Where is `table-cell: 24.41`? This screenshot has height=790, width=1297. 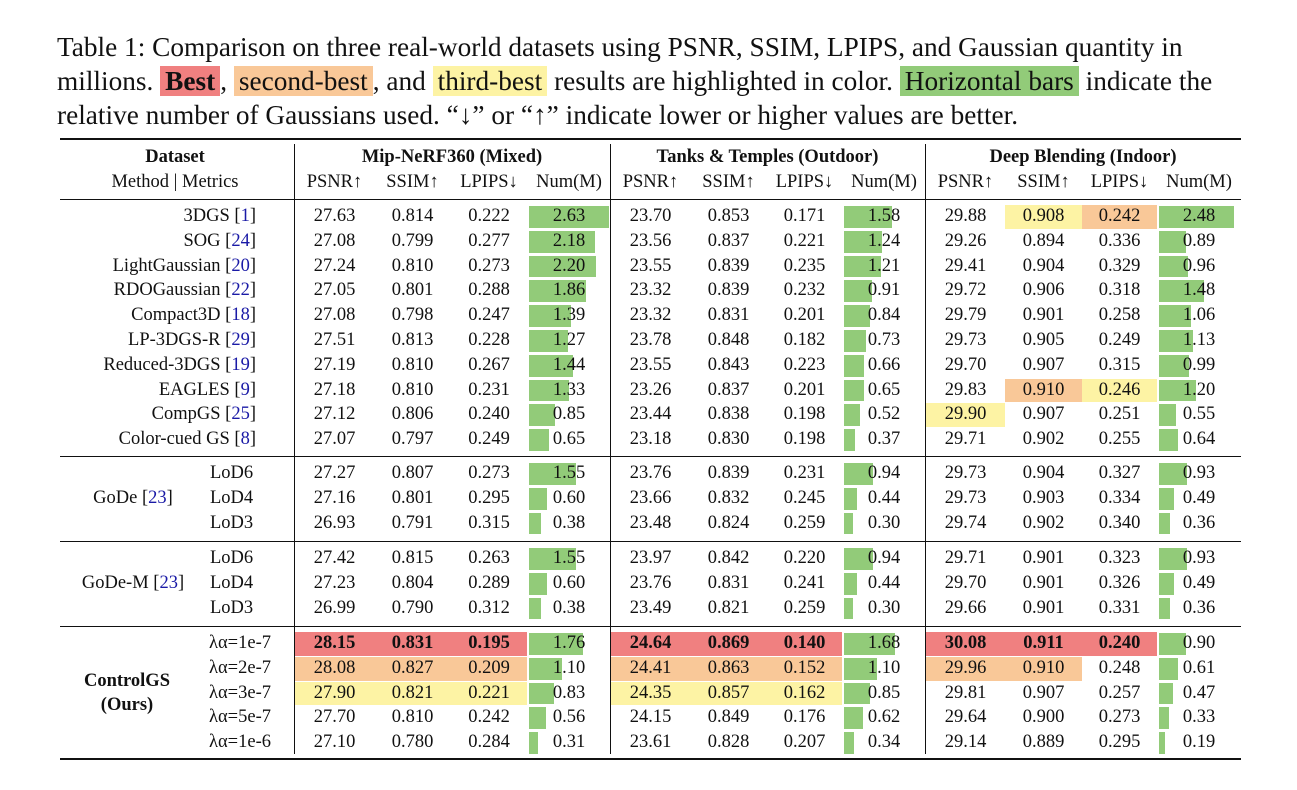
table-cell: 24.41 is located at coordinates (650, 667).